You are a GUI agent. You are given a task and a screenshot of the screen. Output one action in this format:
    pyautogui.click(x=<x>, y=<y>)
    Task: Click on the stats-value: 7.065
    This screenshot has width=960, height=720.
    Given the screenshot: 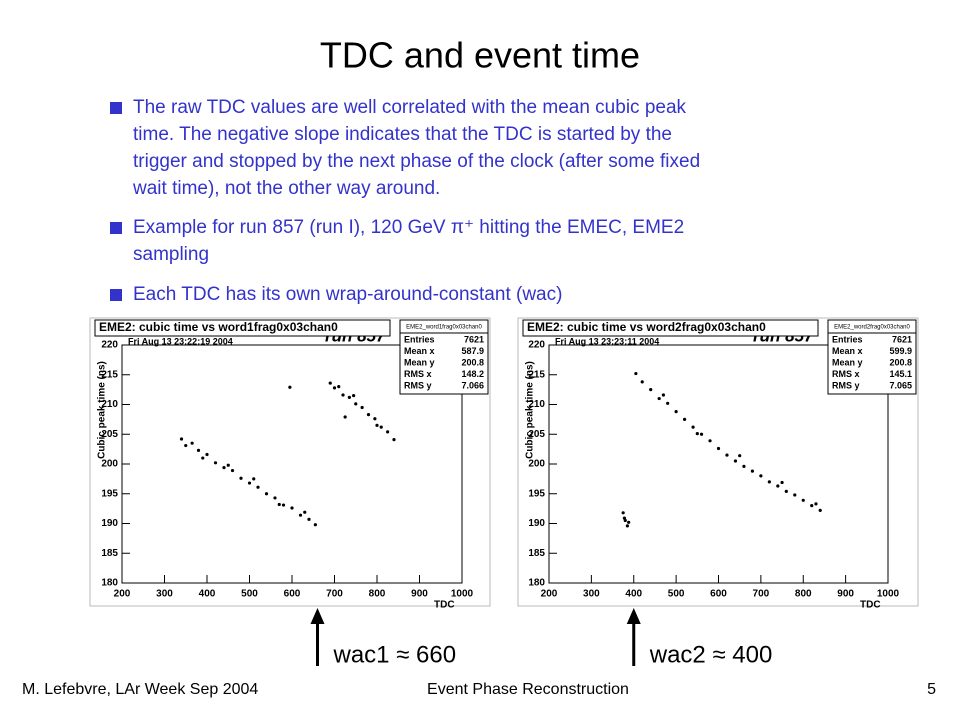 What is the action you would take?
    pyautogui.click(x=900, y=385)
    